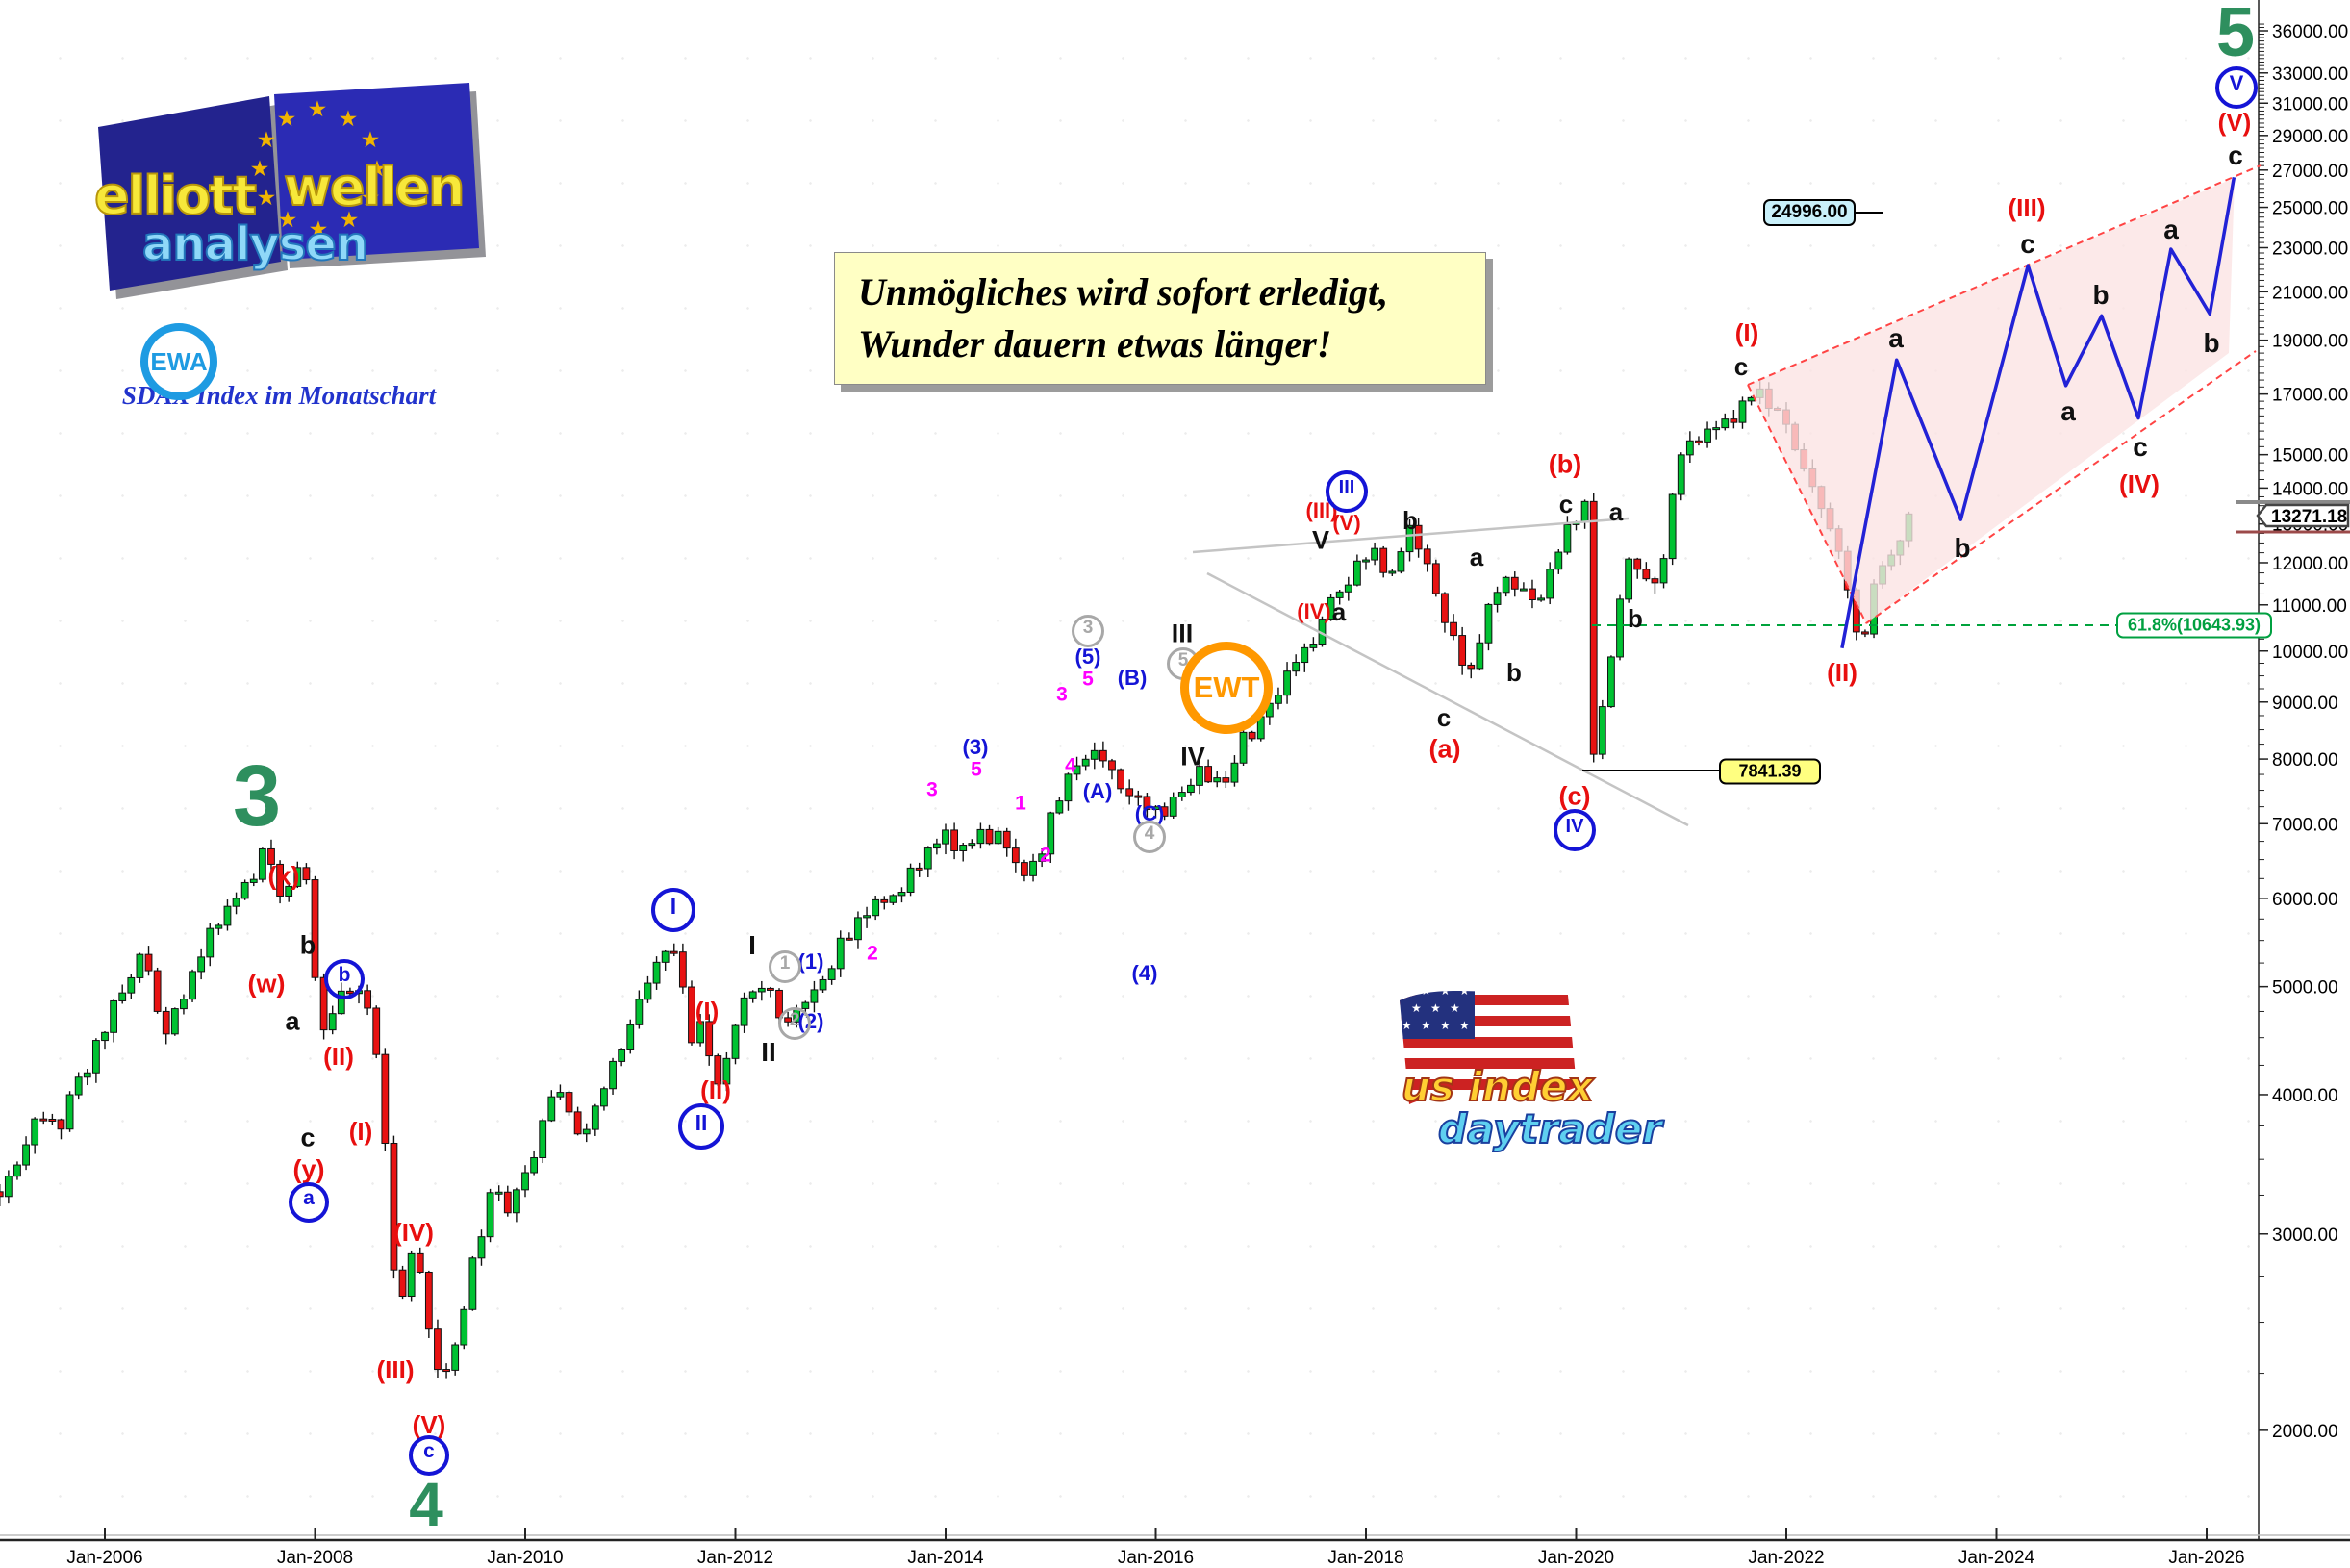 The image size is (2350, 1568). What do you see at coordinates (175, 195) in the screenshot?
I see `logo-word-elliott: elliott` at bounding box center [175, 195].